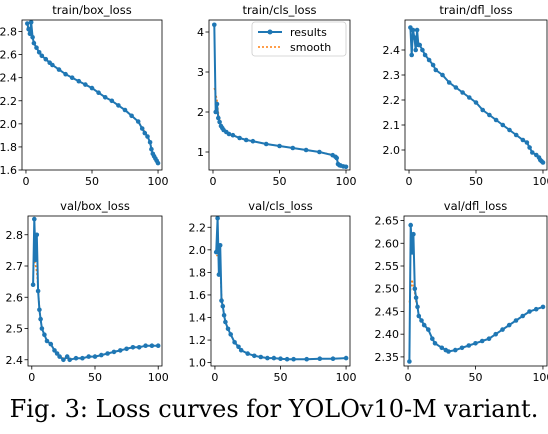  I want to click on y-tick-label: 2.4, so click(15, 360).